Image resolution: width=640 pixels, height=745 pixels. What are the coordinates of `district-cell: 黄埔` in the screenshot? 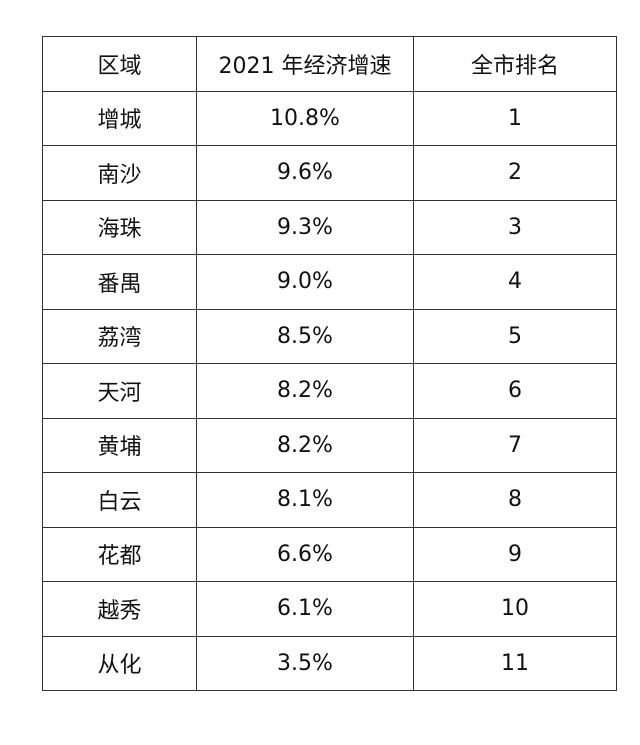 It's located at (119, 445).